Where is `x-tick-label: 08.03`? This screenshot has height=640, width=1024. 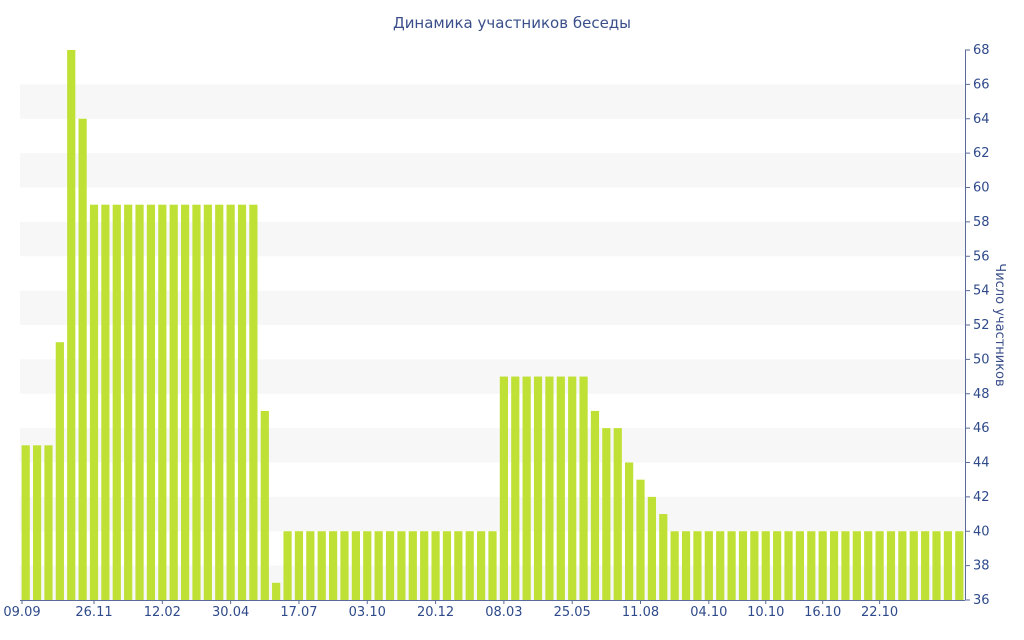 x-tick-label: 08.03 is located at coordinates (503, 612).